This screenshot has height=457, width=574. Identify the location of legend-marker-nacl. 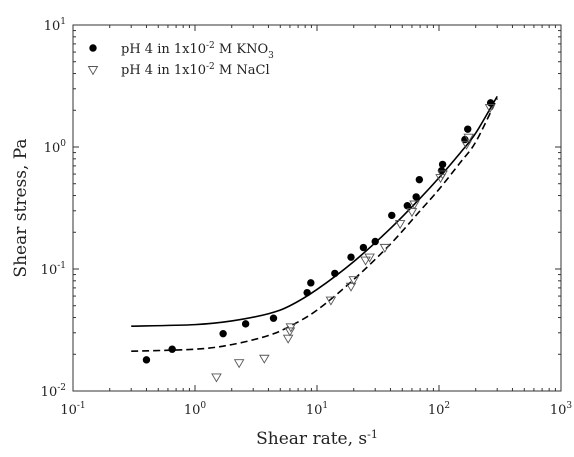
(93, 71).